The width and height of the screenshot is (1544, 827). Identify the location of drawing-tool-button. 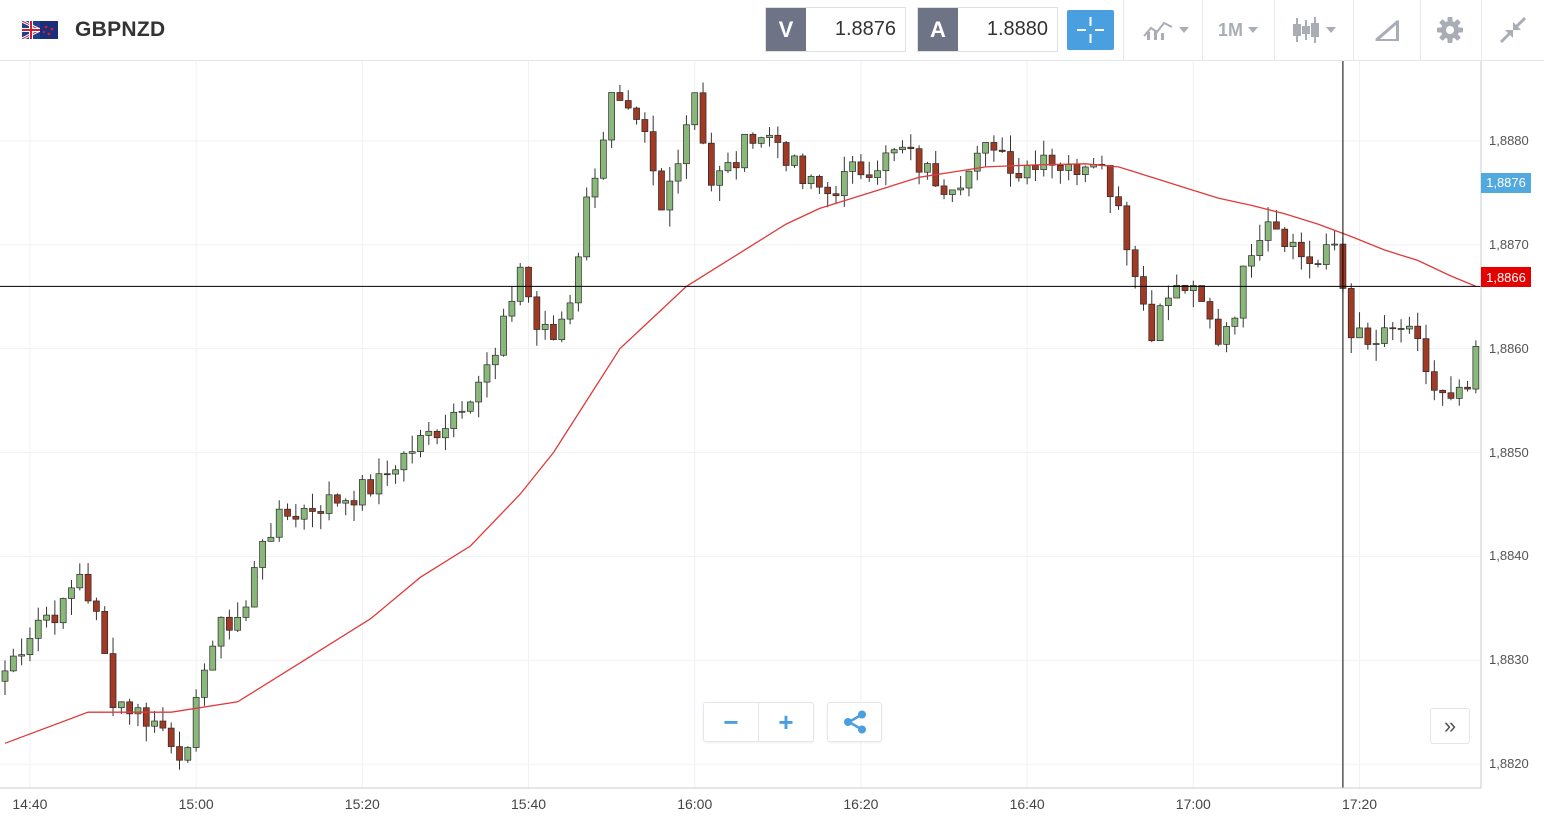
(1387, 30).